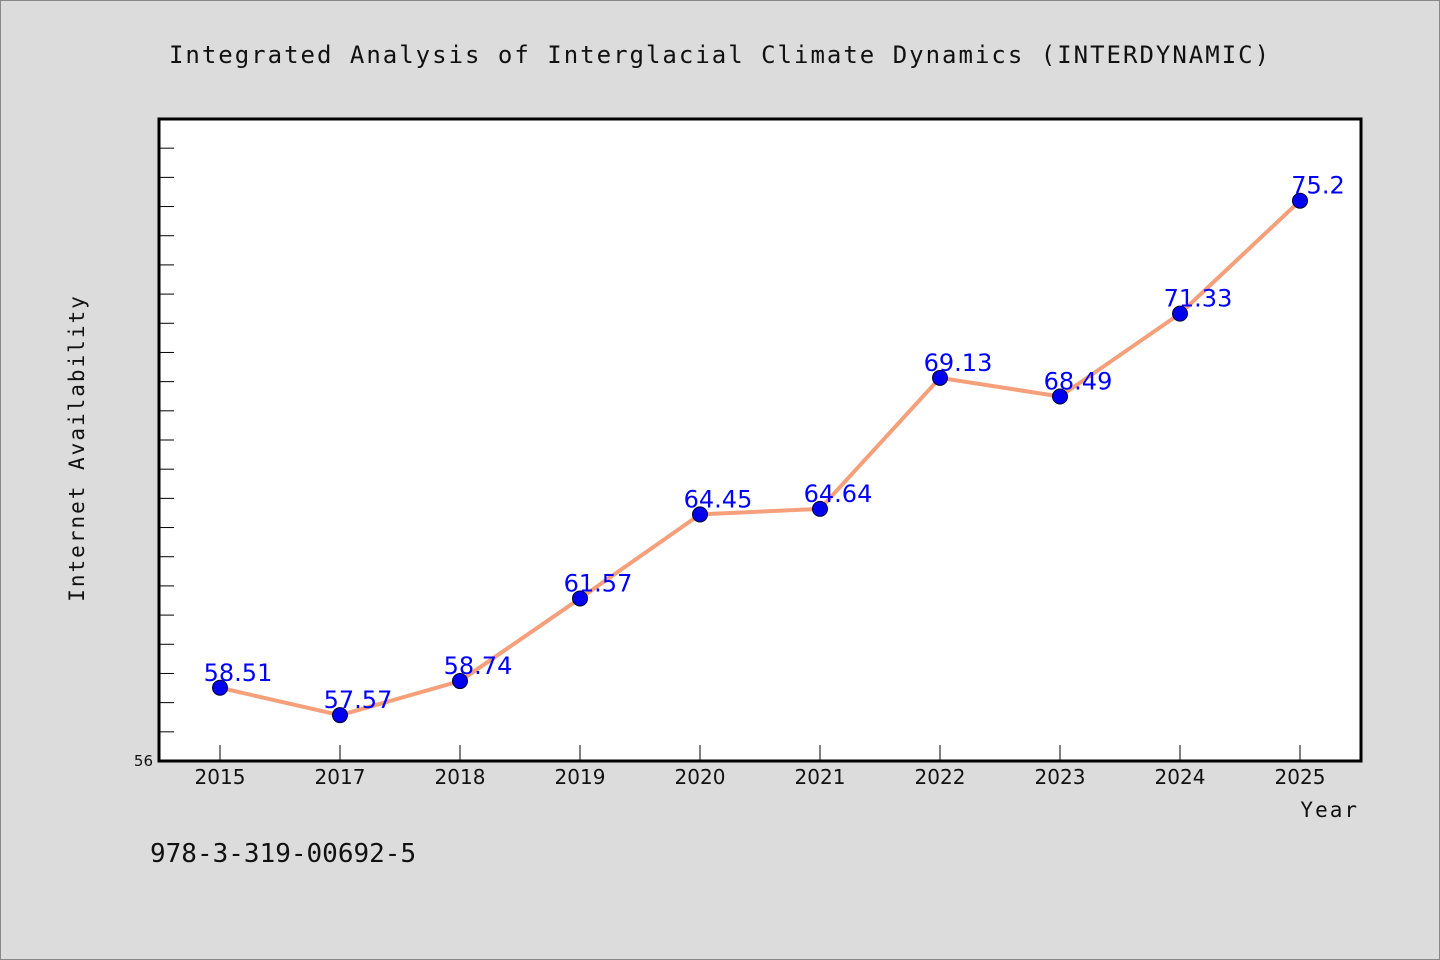 This screenshot has width=1440, height=960. I want to click on x-tick-label: 2018, so click(460, 777).